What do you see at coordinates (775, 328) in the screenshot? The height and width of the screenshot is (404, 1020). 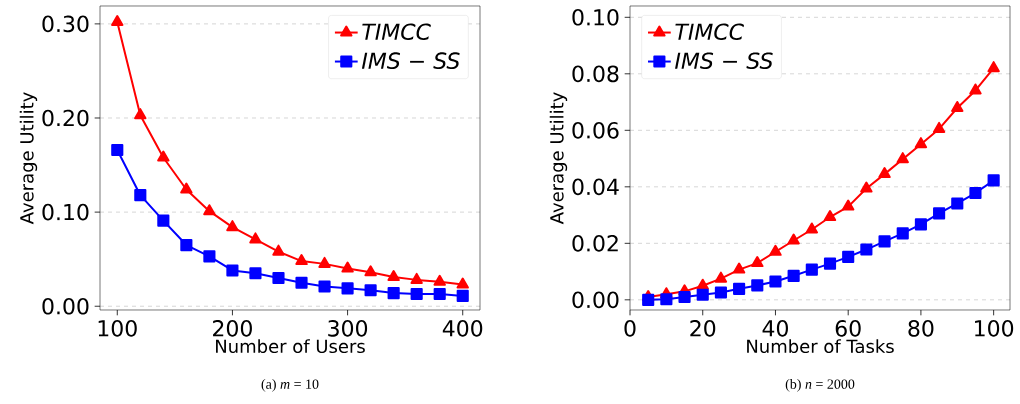 I see `x-tick-label: 40` at bounding box center [775, 328].